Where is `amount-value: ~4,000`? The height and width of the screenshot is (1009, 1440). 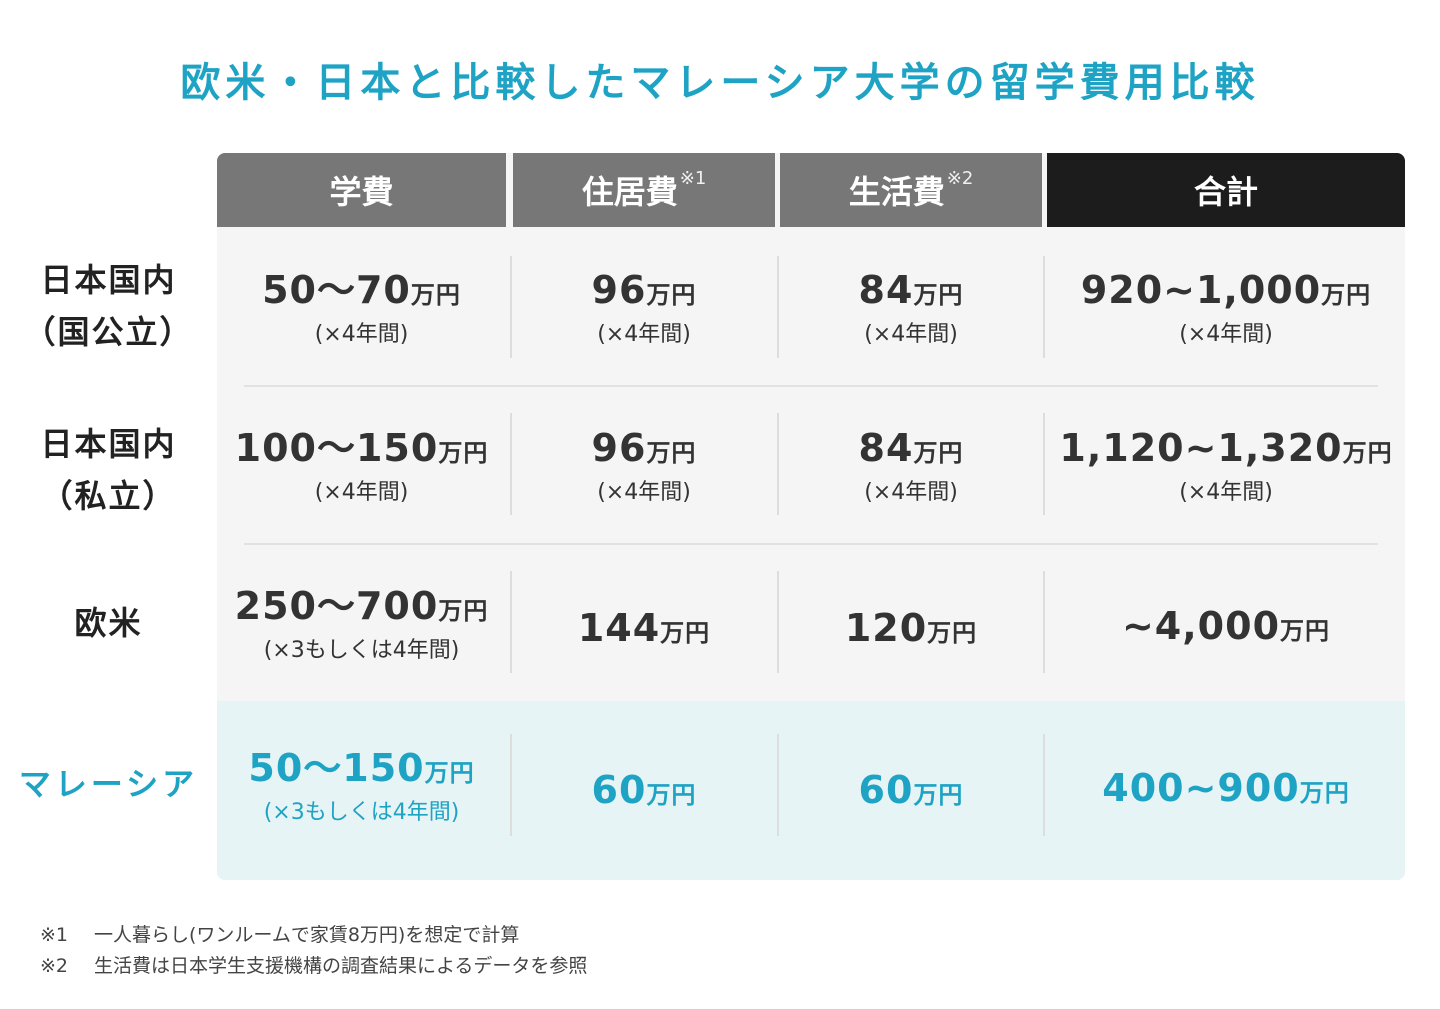 amount-value: ~4,000 is located at coordinates (1201, 626).